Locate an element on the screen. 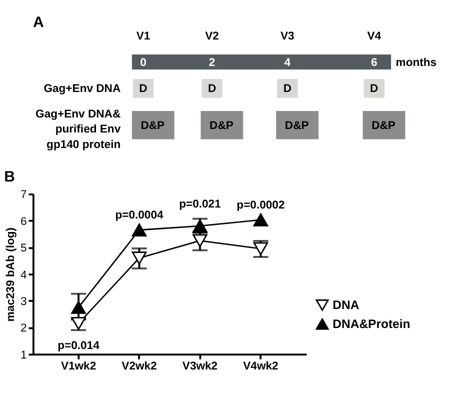 The image size is (474, 401). y-tick-label: 5 is located at coordinates (23, 248).